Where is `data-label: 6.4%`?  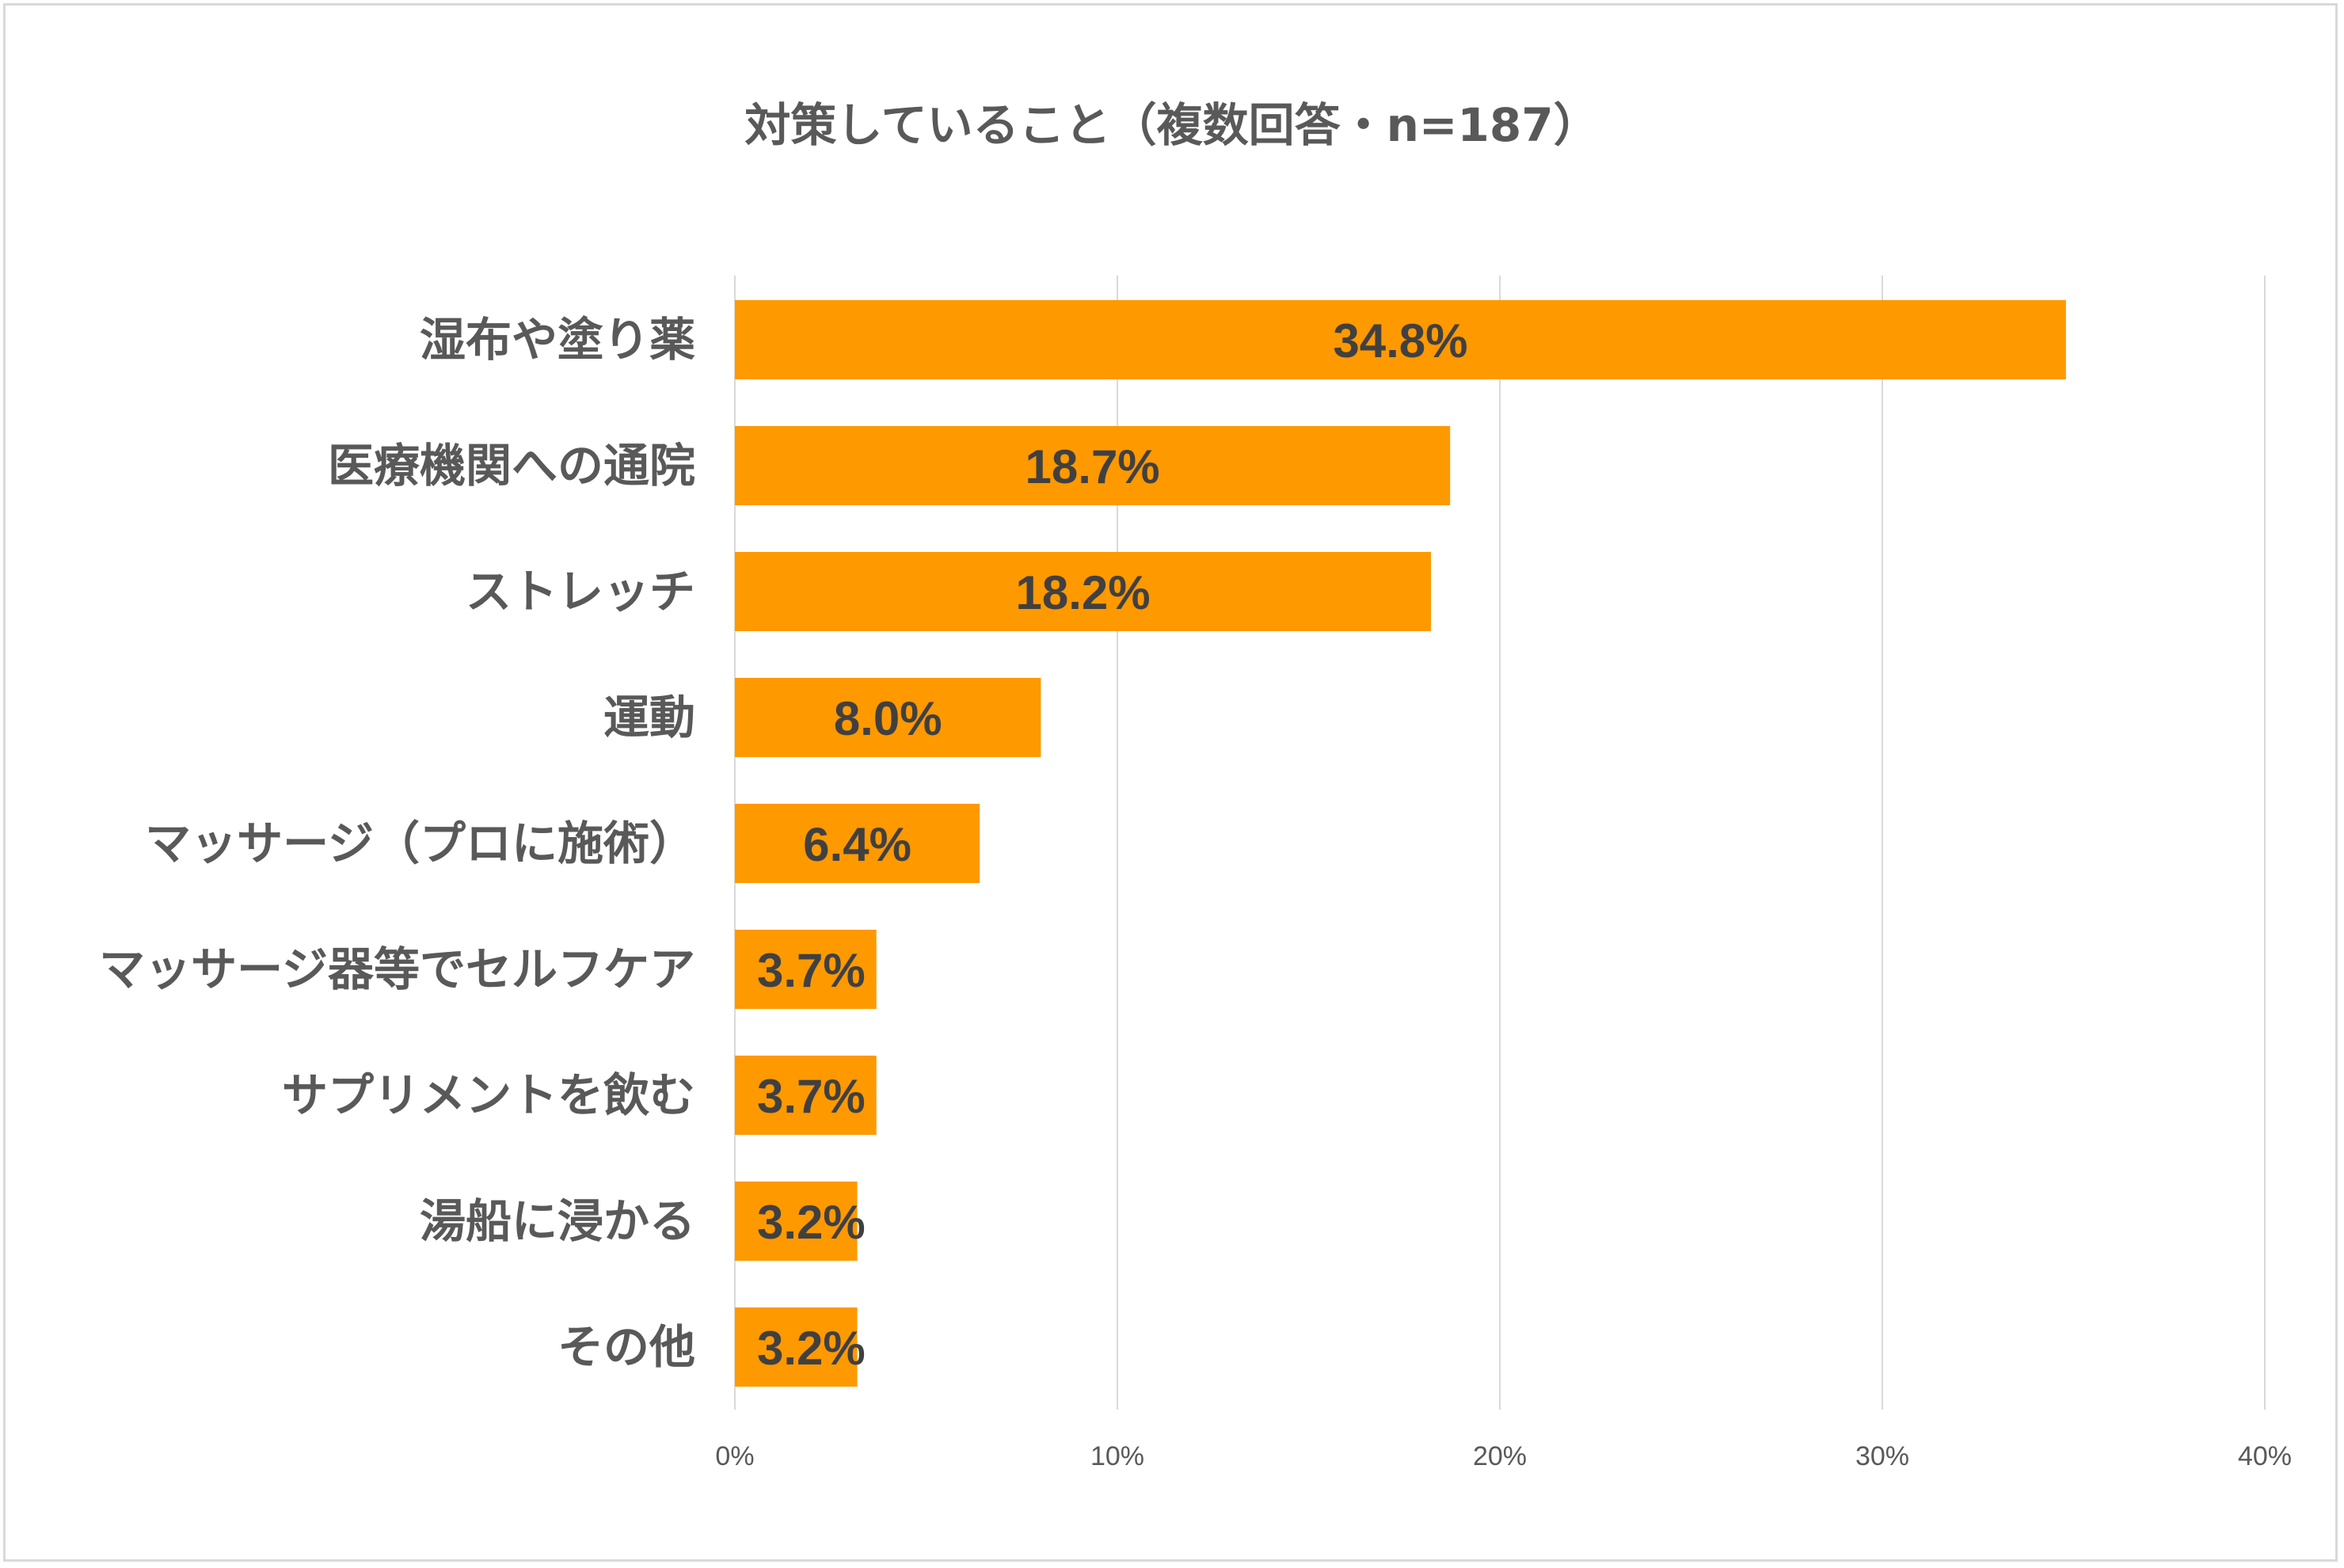 data-label: 6.4% is located at coordinates (857, 844).